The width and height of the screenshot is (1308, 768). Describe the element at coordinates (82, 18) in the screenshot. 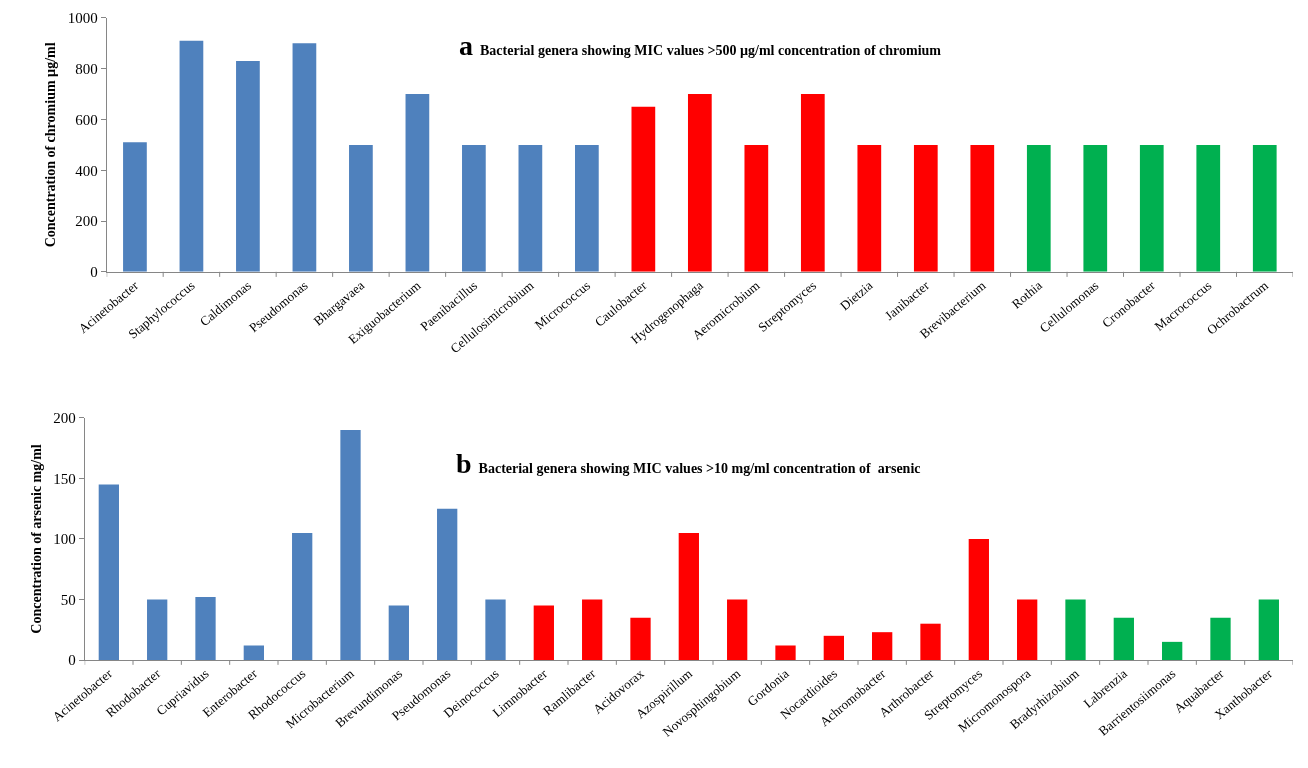

I see `y-tick-label: 1000` at that location.